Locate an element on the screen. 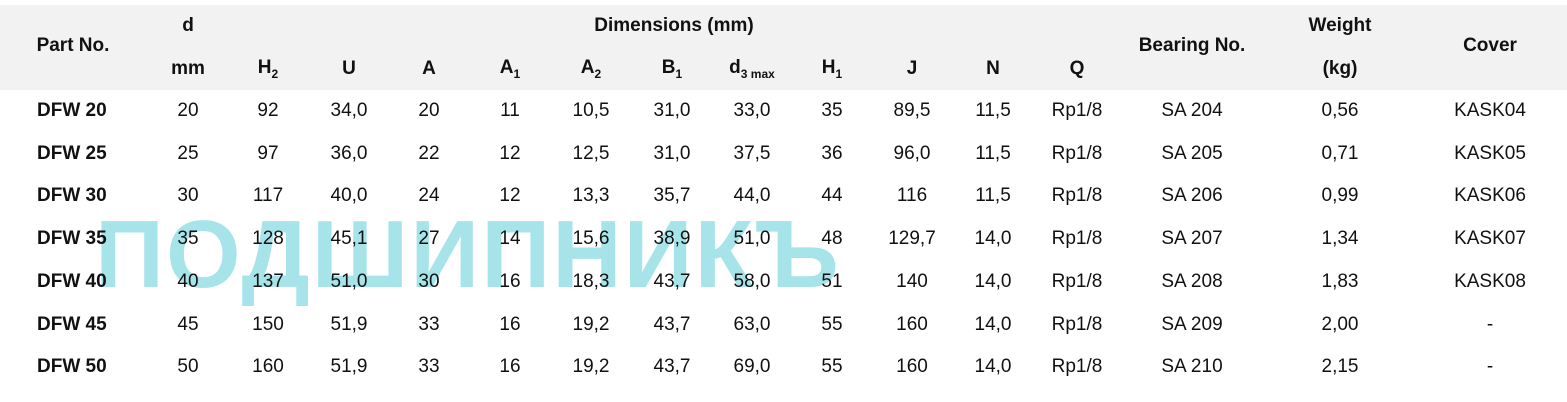 The image size is (1567, 402). column-header: N is located at coordinates (993, 69).